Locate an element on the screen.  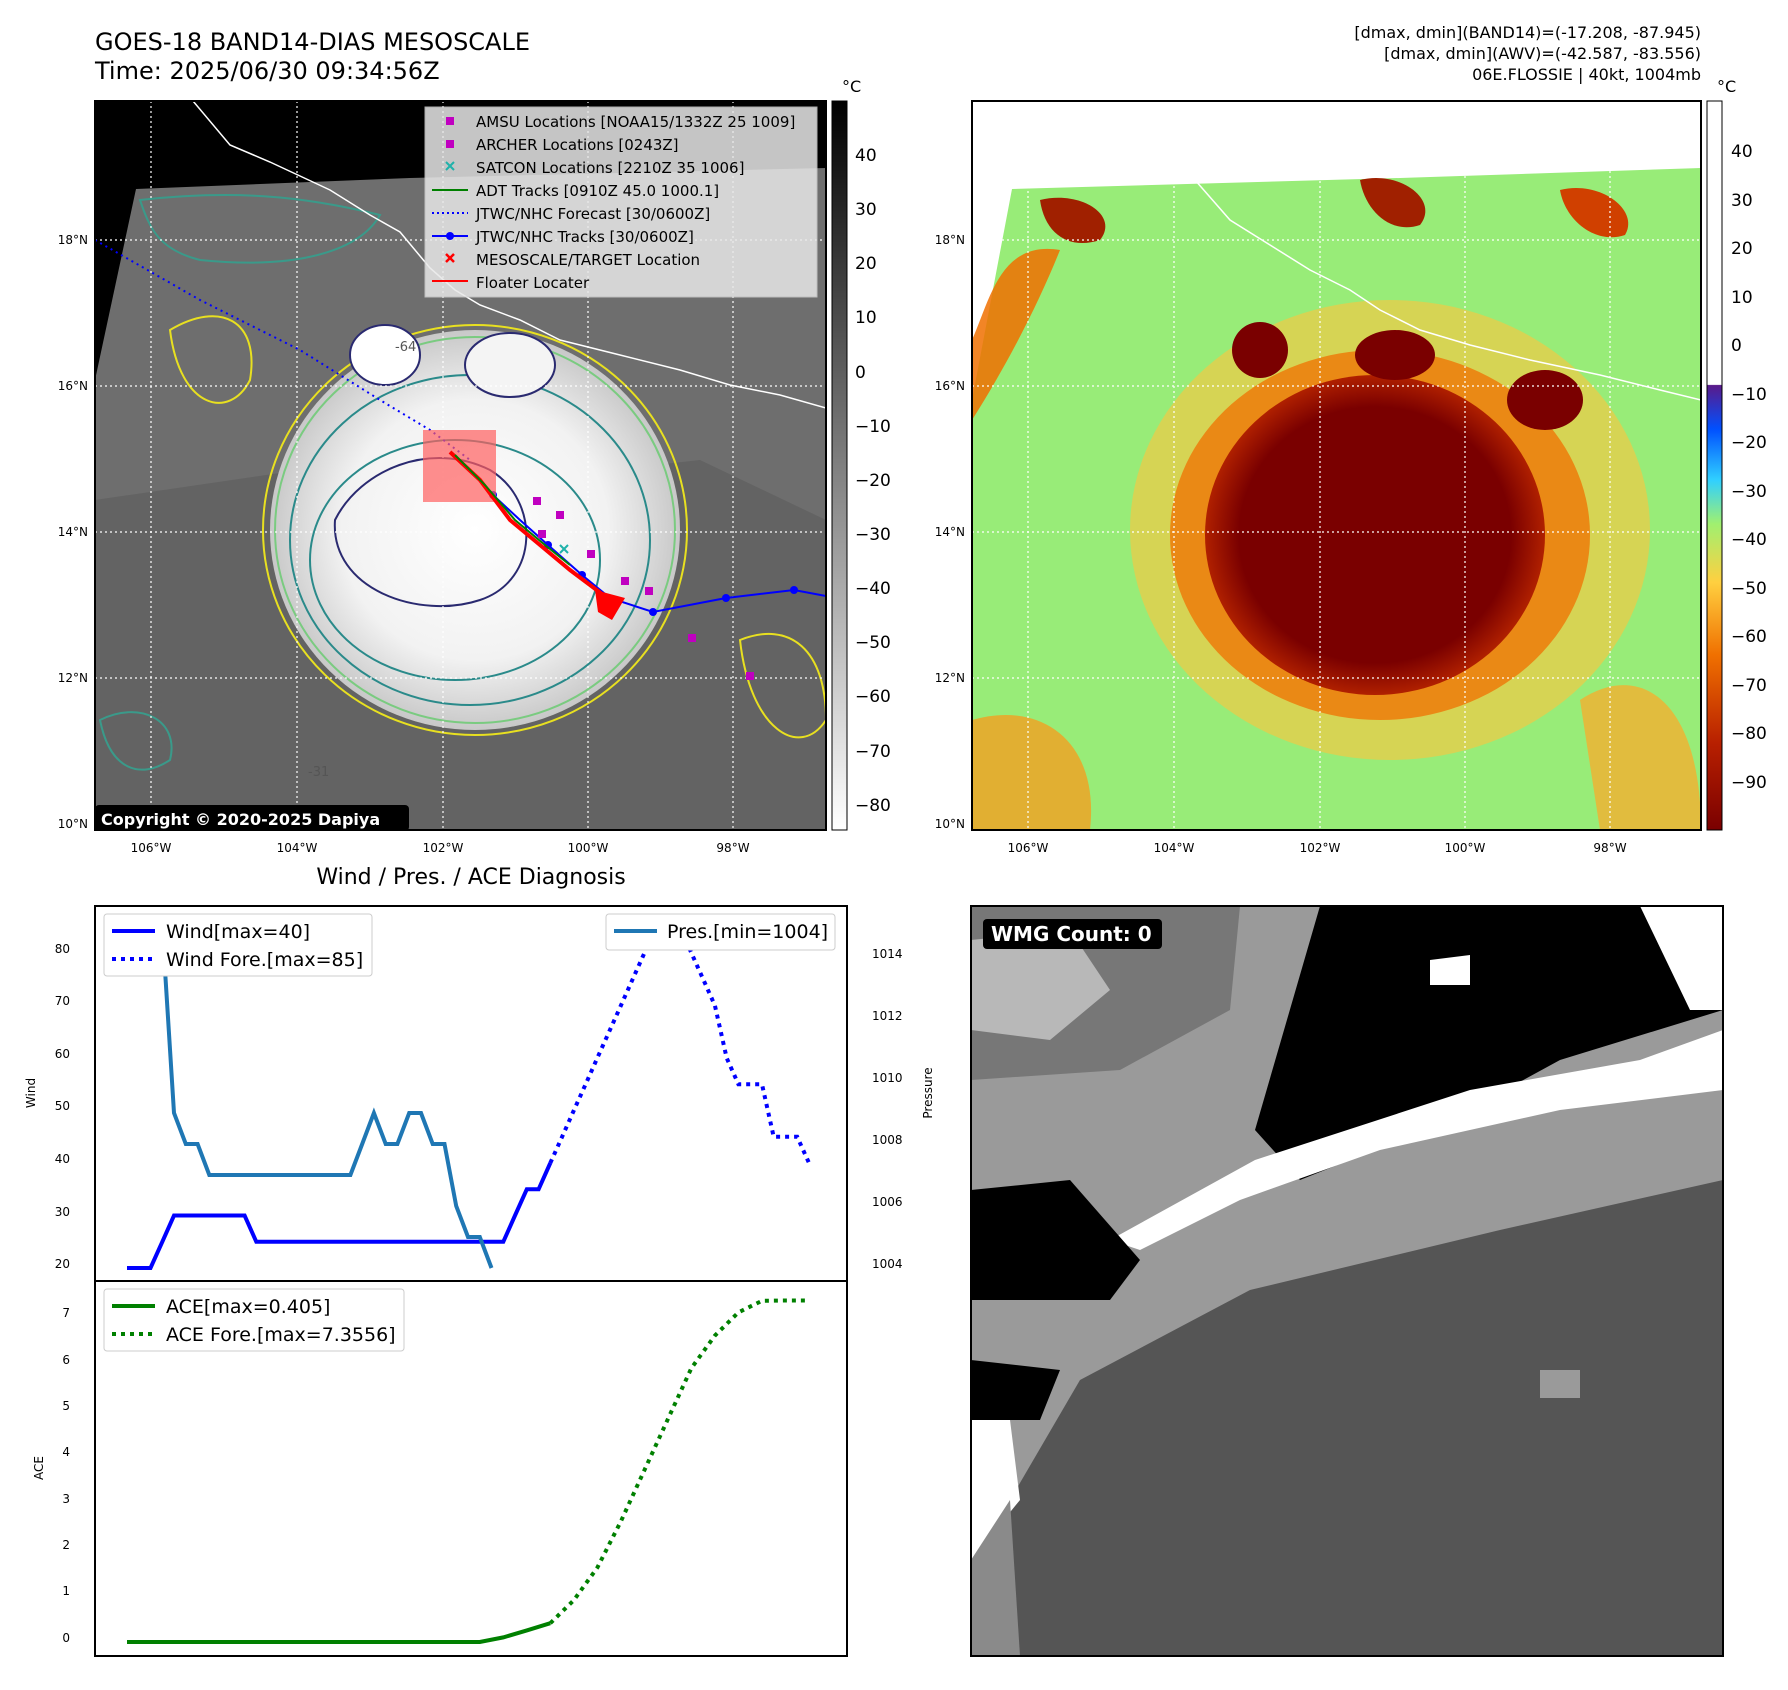
svg-text: 7 is located at coordinates (66, 1313).